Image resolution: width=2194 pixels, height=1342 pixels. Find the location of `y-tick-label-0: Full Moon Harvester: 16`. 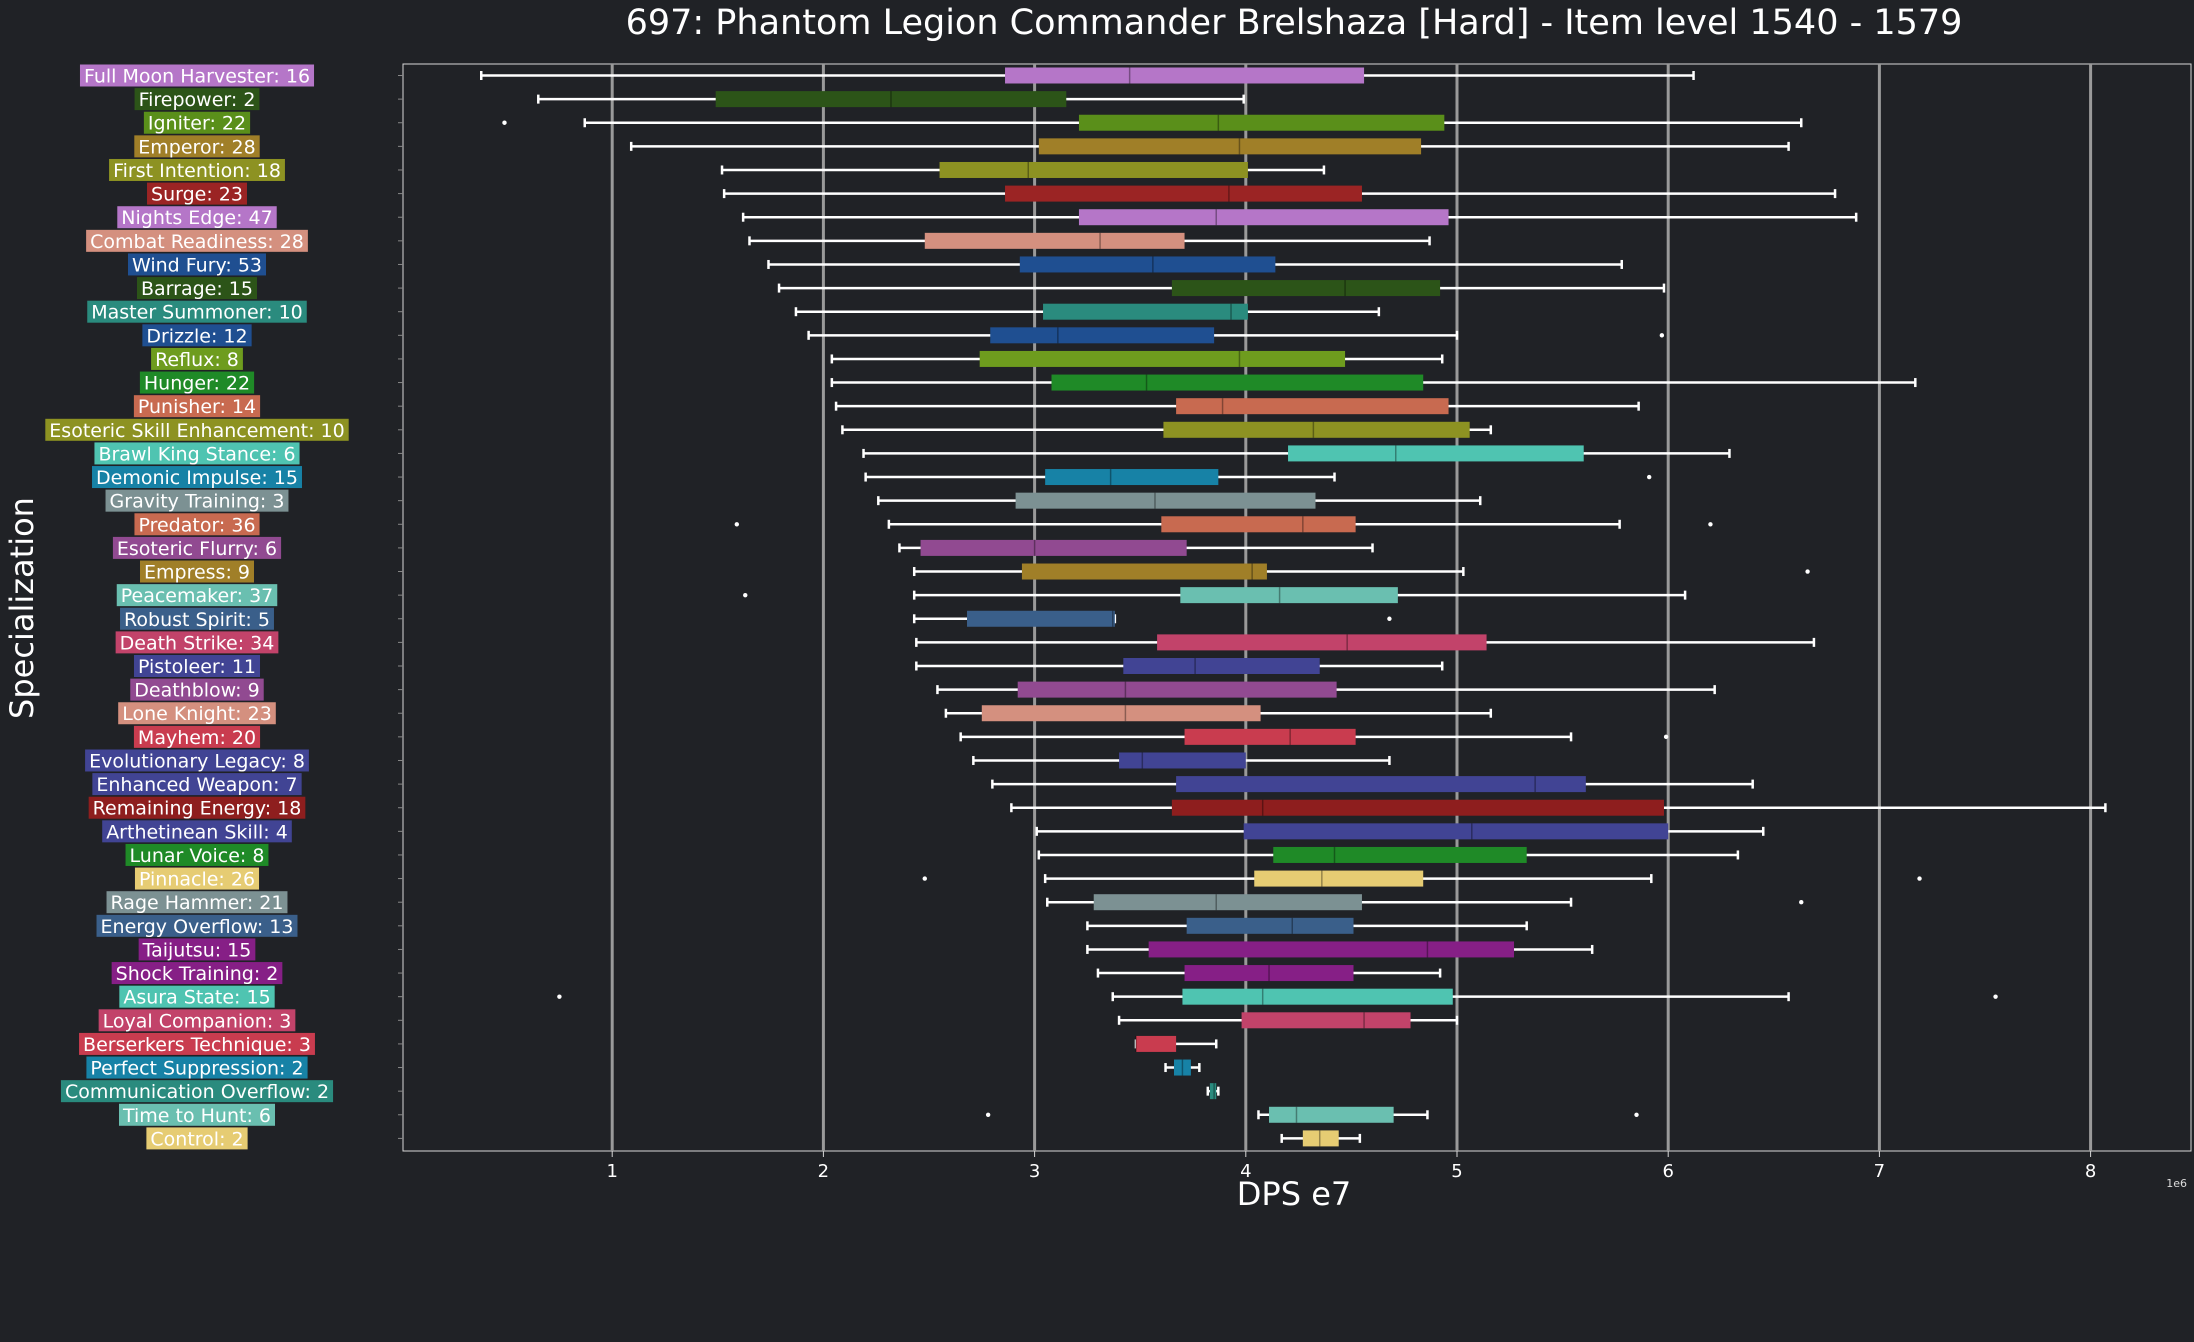

y-tick-label-0: Full Moon Harvester: 16 is located at coordinates (197, 76).